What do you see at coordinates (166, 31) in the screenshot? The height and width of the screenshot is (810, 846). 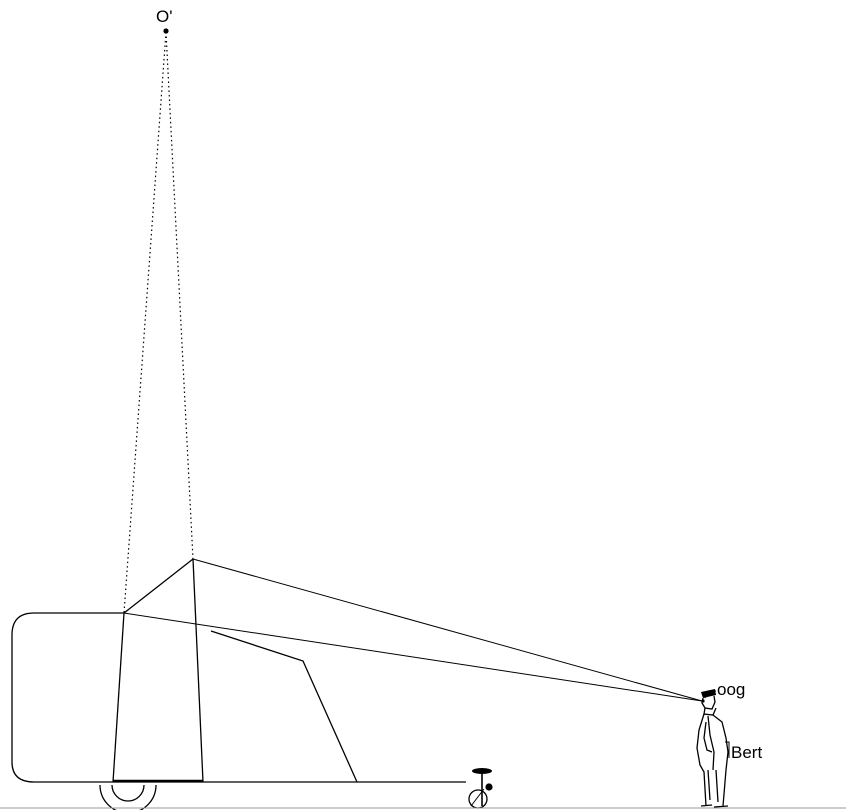 I see `point-o-prime` at bounding box center [166, 31].